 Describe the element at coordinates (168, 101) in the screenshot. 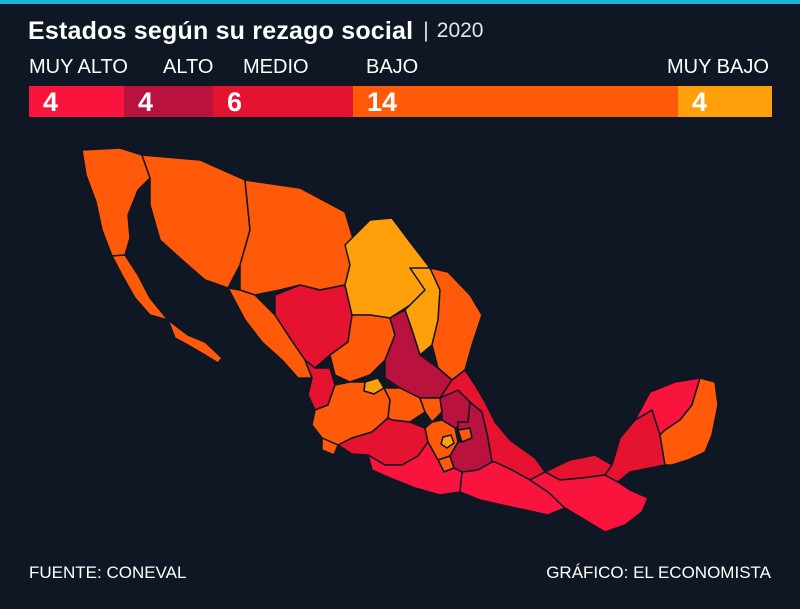

I see `bar-segment-alto: 4` at that location.